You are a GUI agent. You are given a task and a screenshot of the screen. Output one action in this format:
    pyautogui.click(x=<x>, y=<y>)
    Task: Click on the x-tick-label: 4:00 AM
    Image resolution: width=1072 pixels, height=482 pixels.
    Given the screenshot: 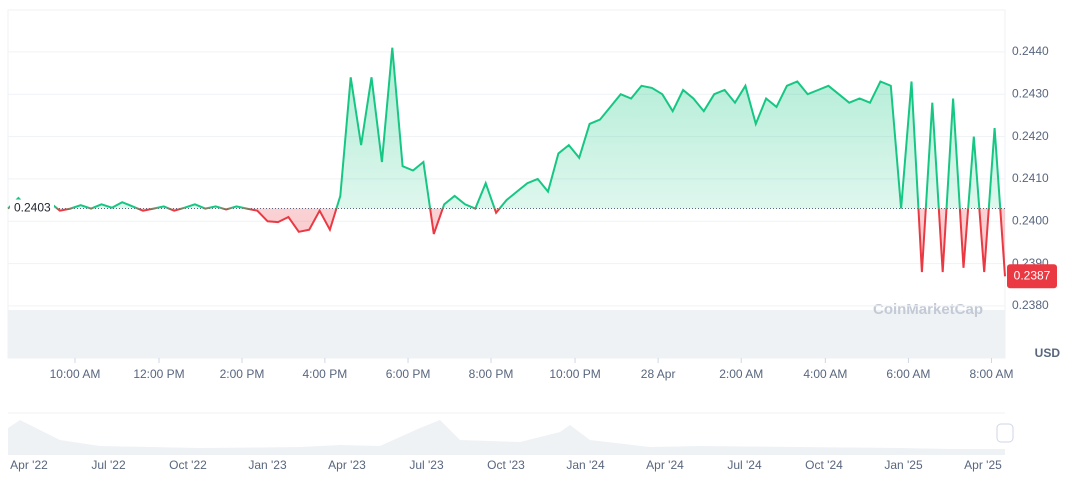 What is the action you would take?
    pyautogui.click(x=825, y=374)
    